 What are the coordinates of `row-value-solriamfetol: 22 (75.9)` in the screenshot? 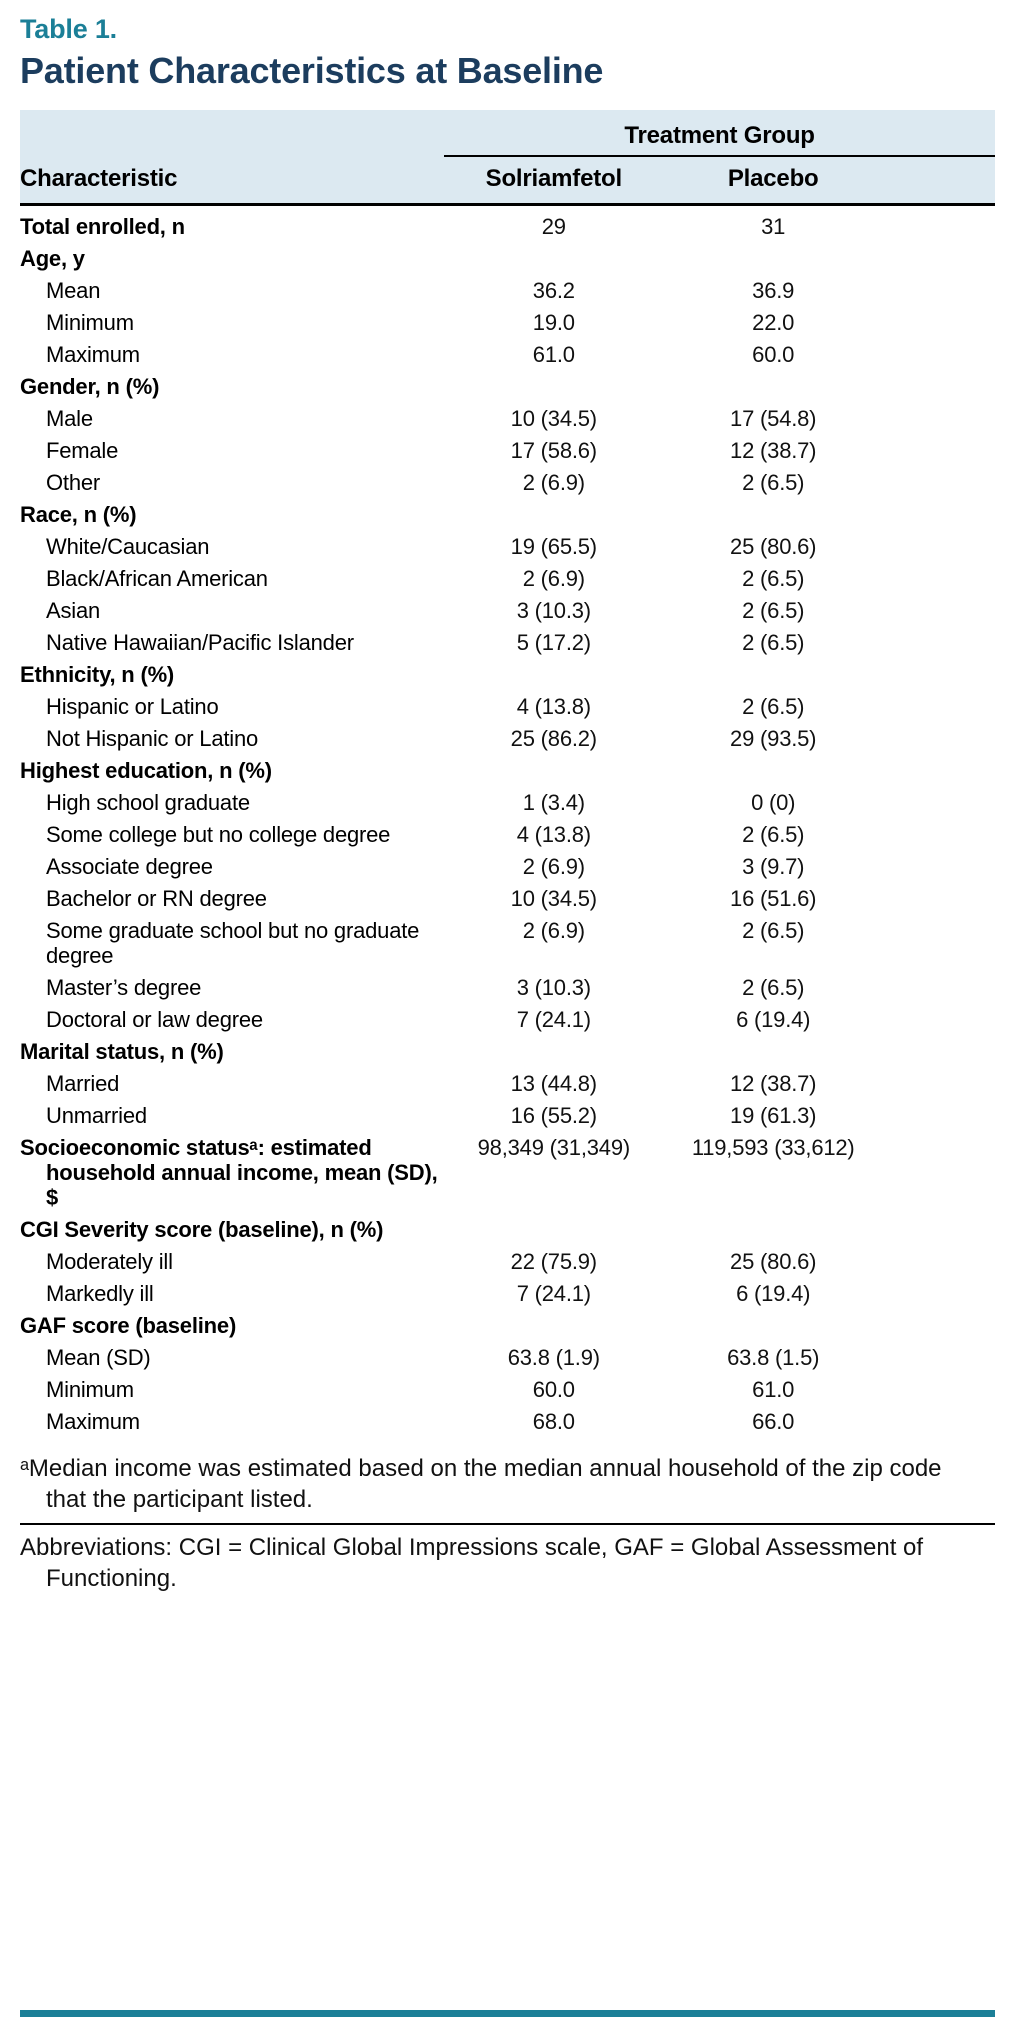 It's located at (553, 1261).